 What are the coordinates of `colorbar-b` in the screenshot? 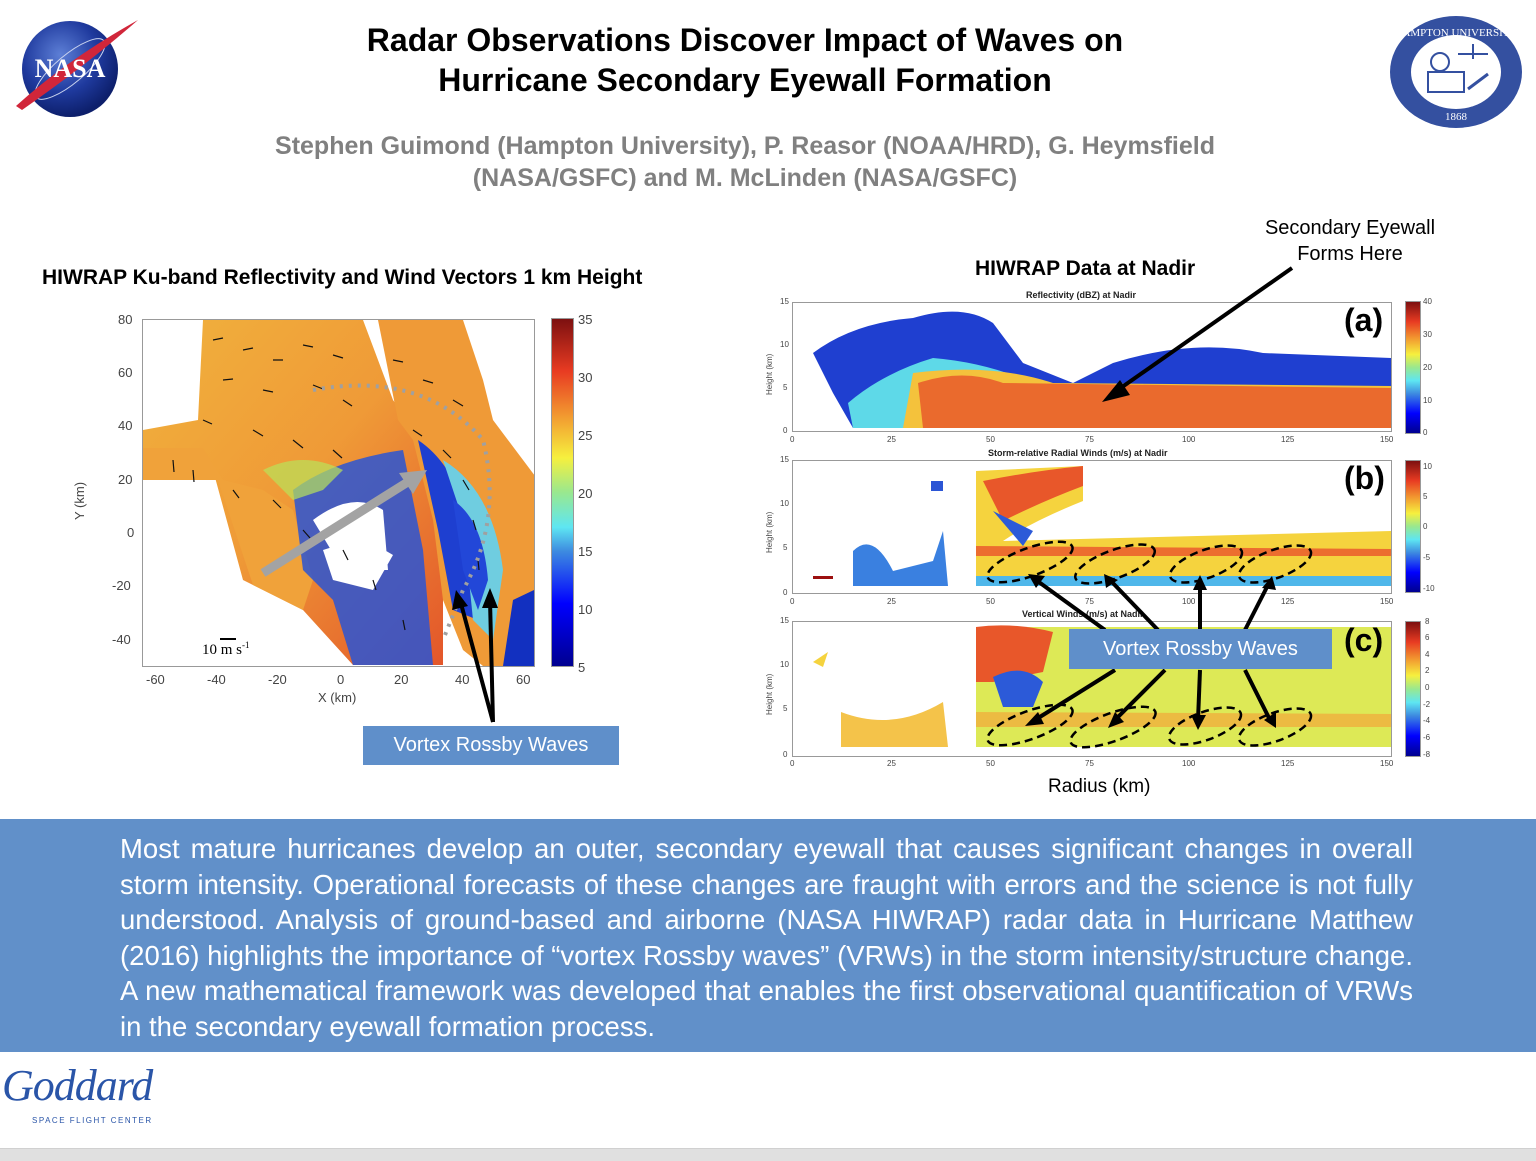 It's located at (1413, 526).